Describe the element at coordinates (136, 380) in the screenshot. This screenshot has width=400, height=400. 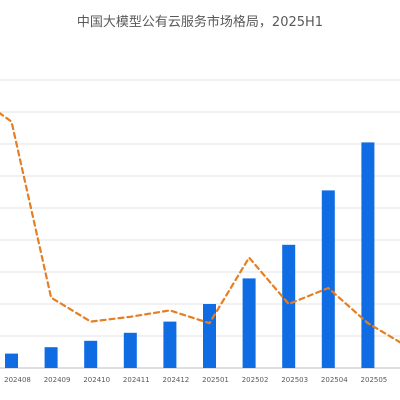
I see `x-tick-label-202411: 202411` at that location.